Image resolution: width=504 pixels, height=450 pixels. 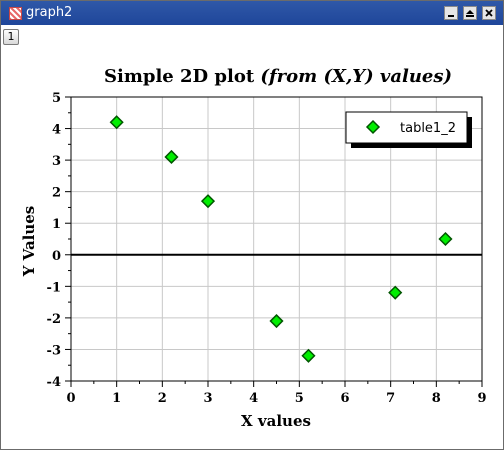 What do you see at coordinates (59, 240) in the screenshot?
I see `y-axis-ticks: -4 -3 -2 -1 0 1 2 3 4 5` at bounding box center [59, 240].